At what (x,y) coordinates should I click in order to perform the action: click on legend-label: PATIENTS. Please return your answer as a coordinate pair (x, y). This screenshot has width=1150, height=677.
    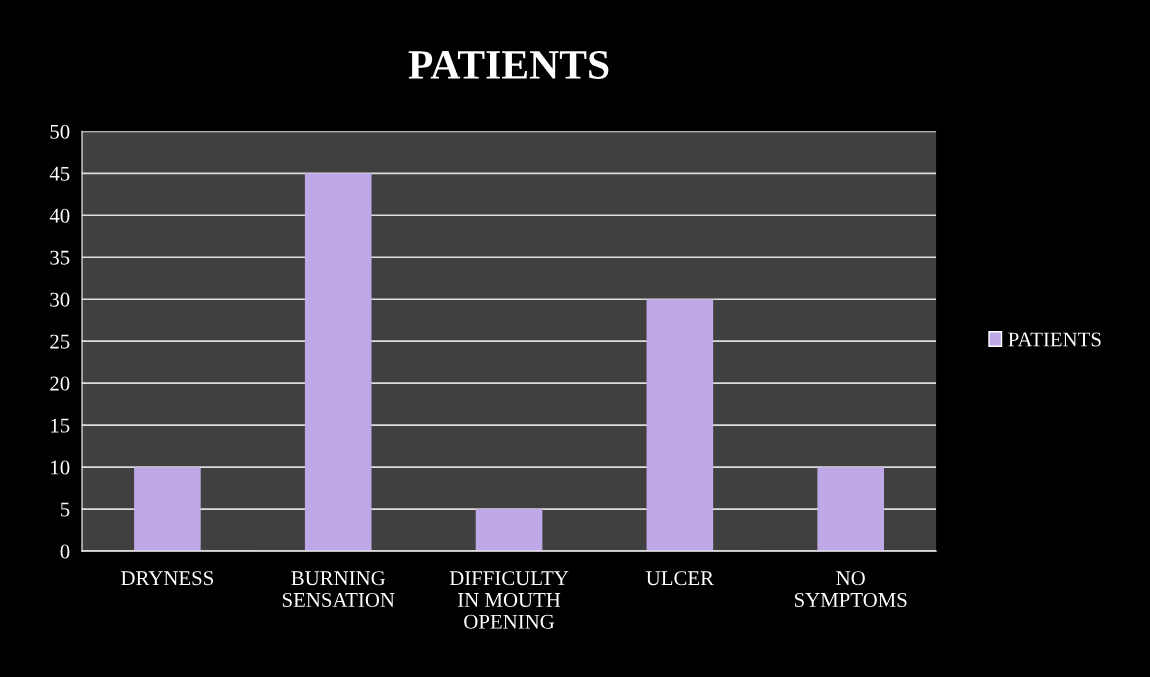
    Looking at the image, I should click on (1054, 339).